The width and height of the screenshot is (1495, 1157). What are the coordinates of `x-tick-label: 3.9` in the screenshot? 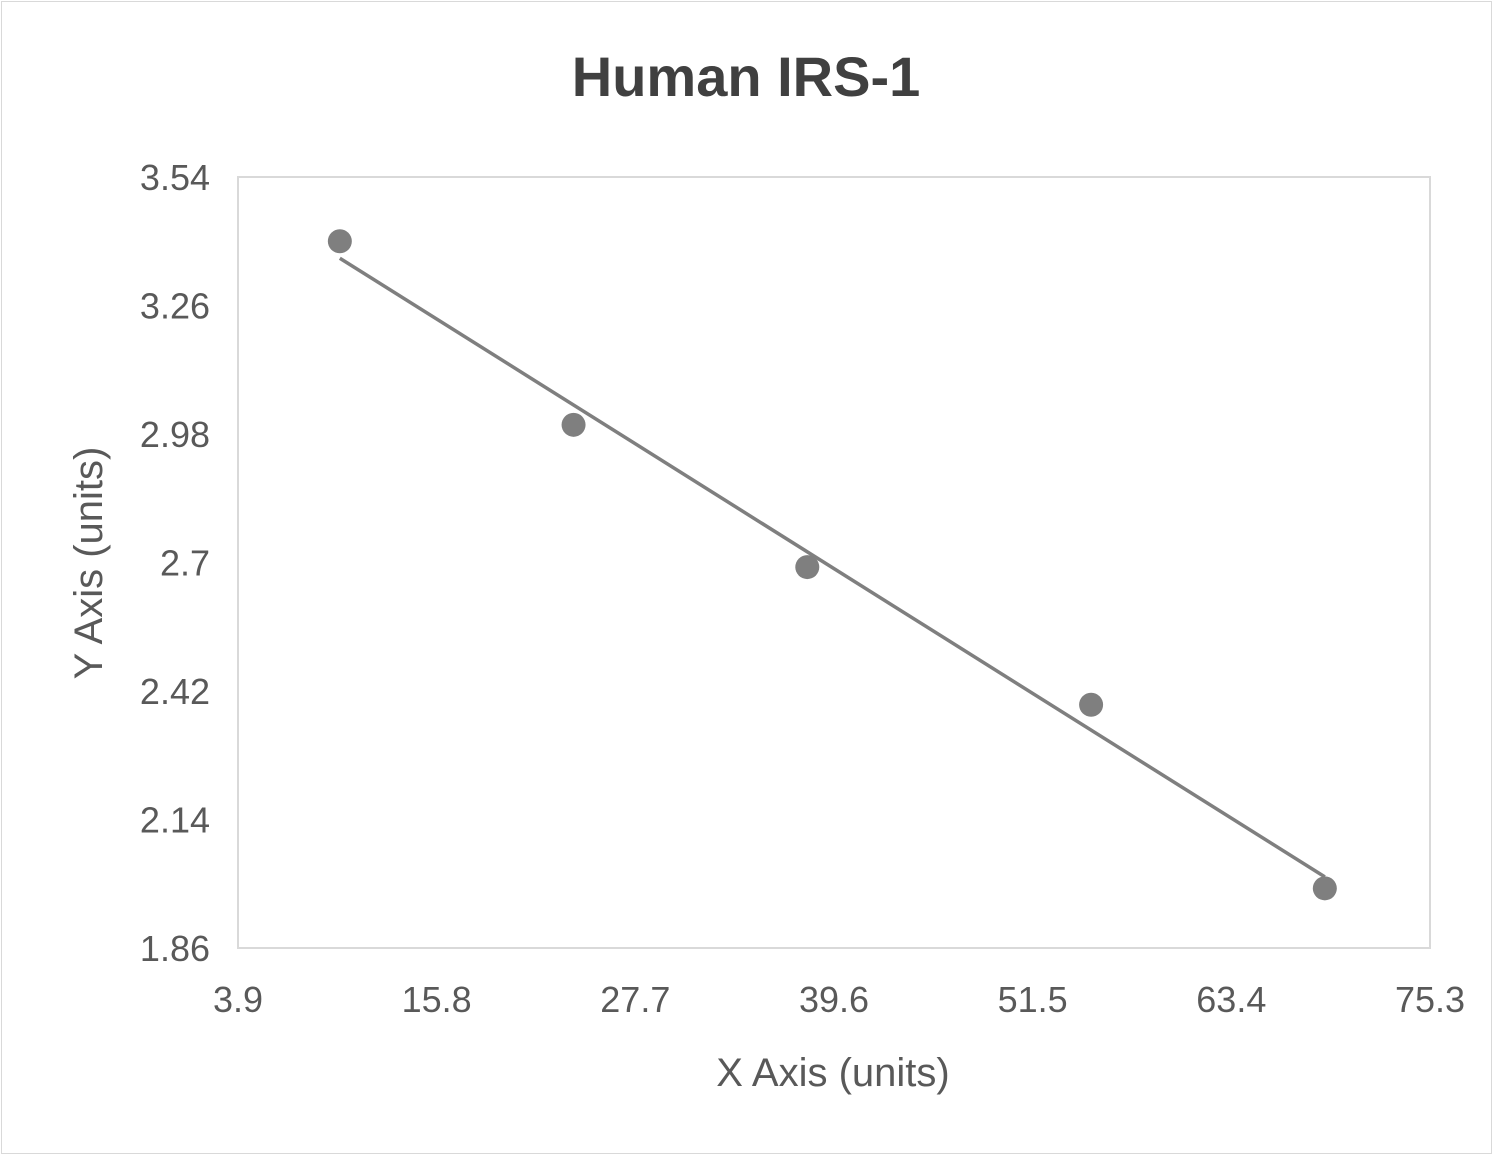 It's located at (238, 999).